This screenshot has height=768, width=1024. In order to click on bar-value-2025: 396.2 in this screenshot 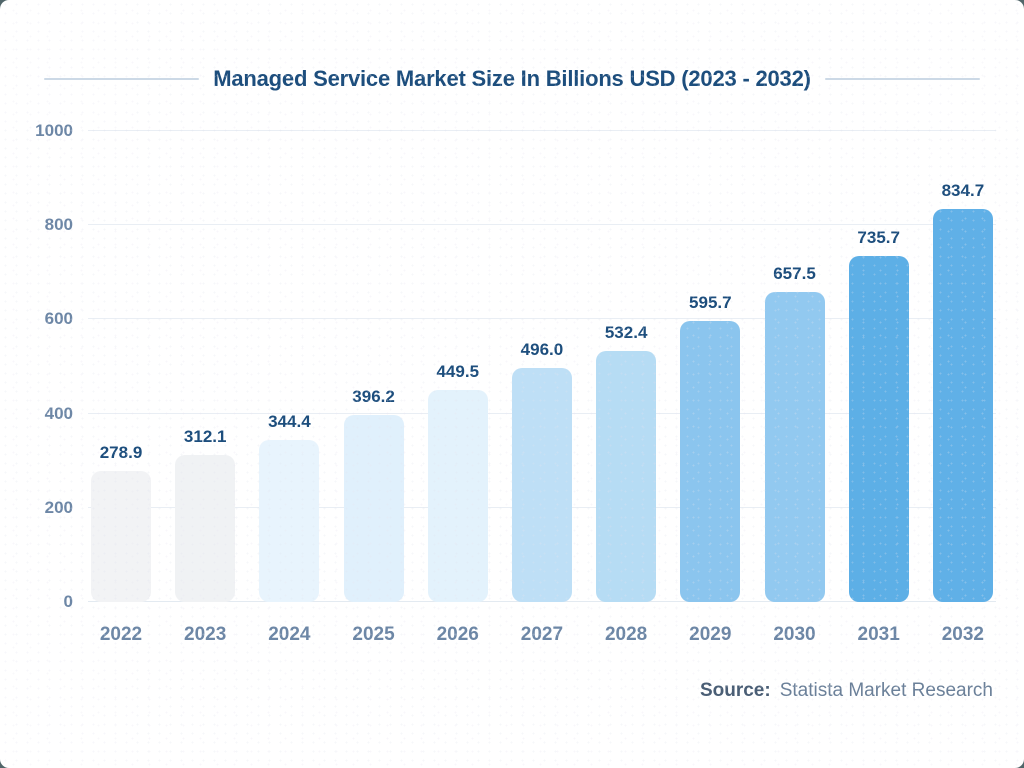, I will do `click(373, 397)`.